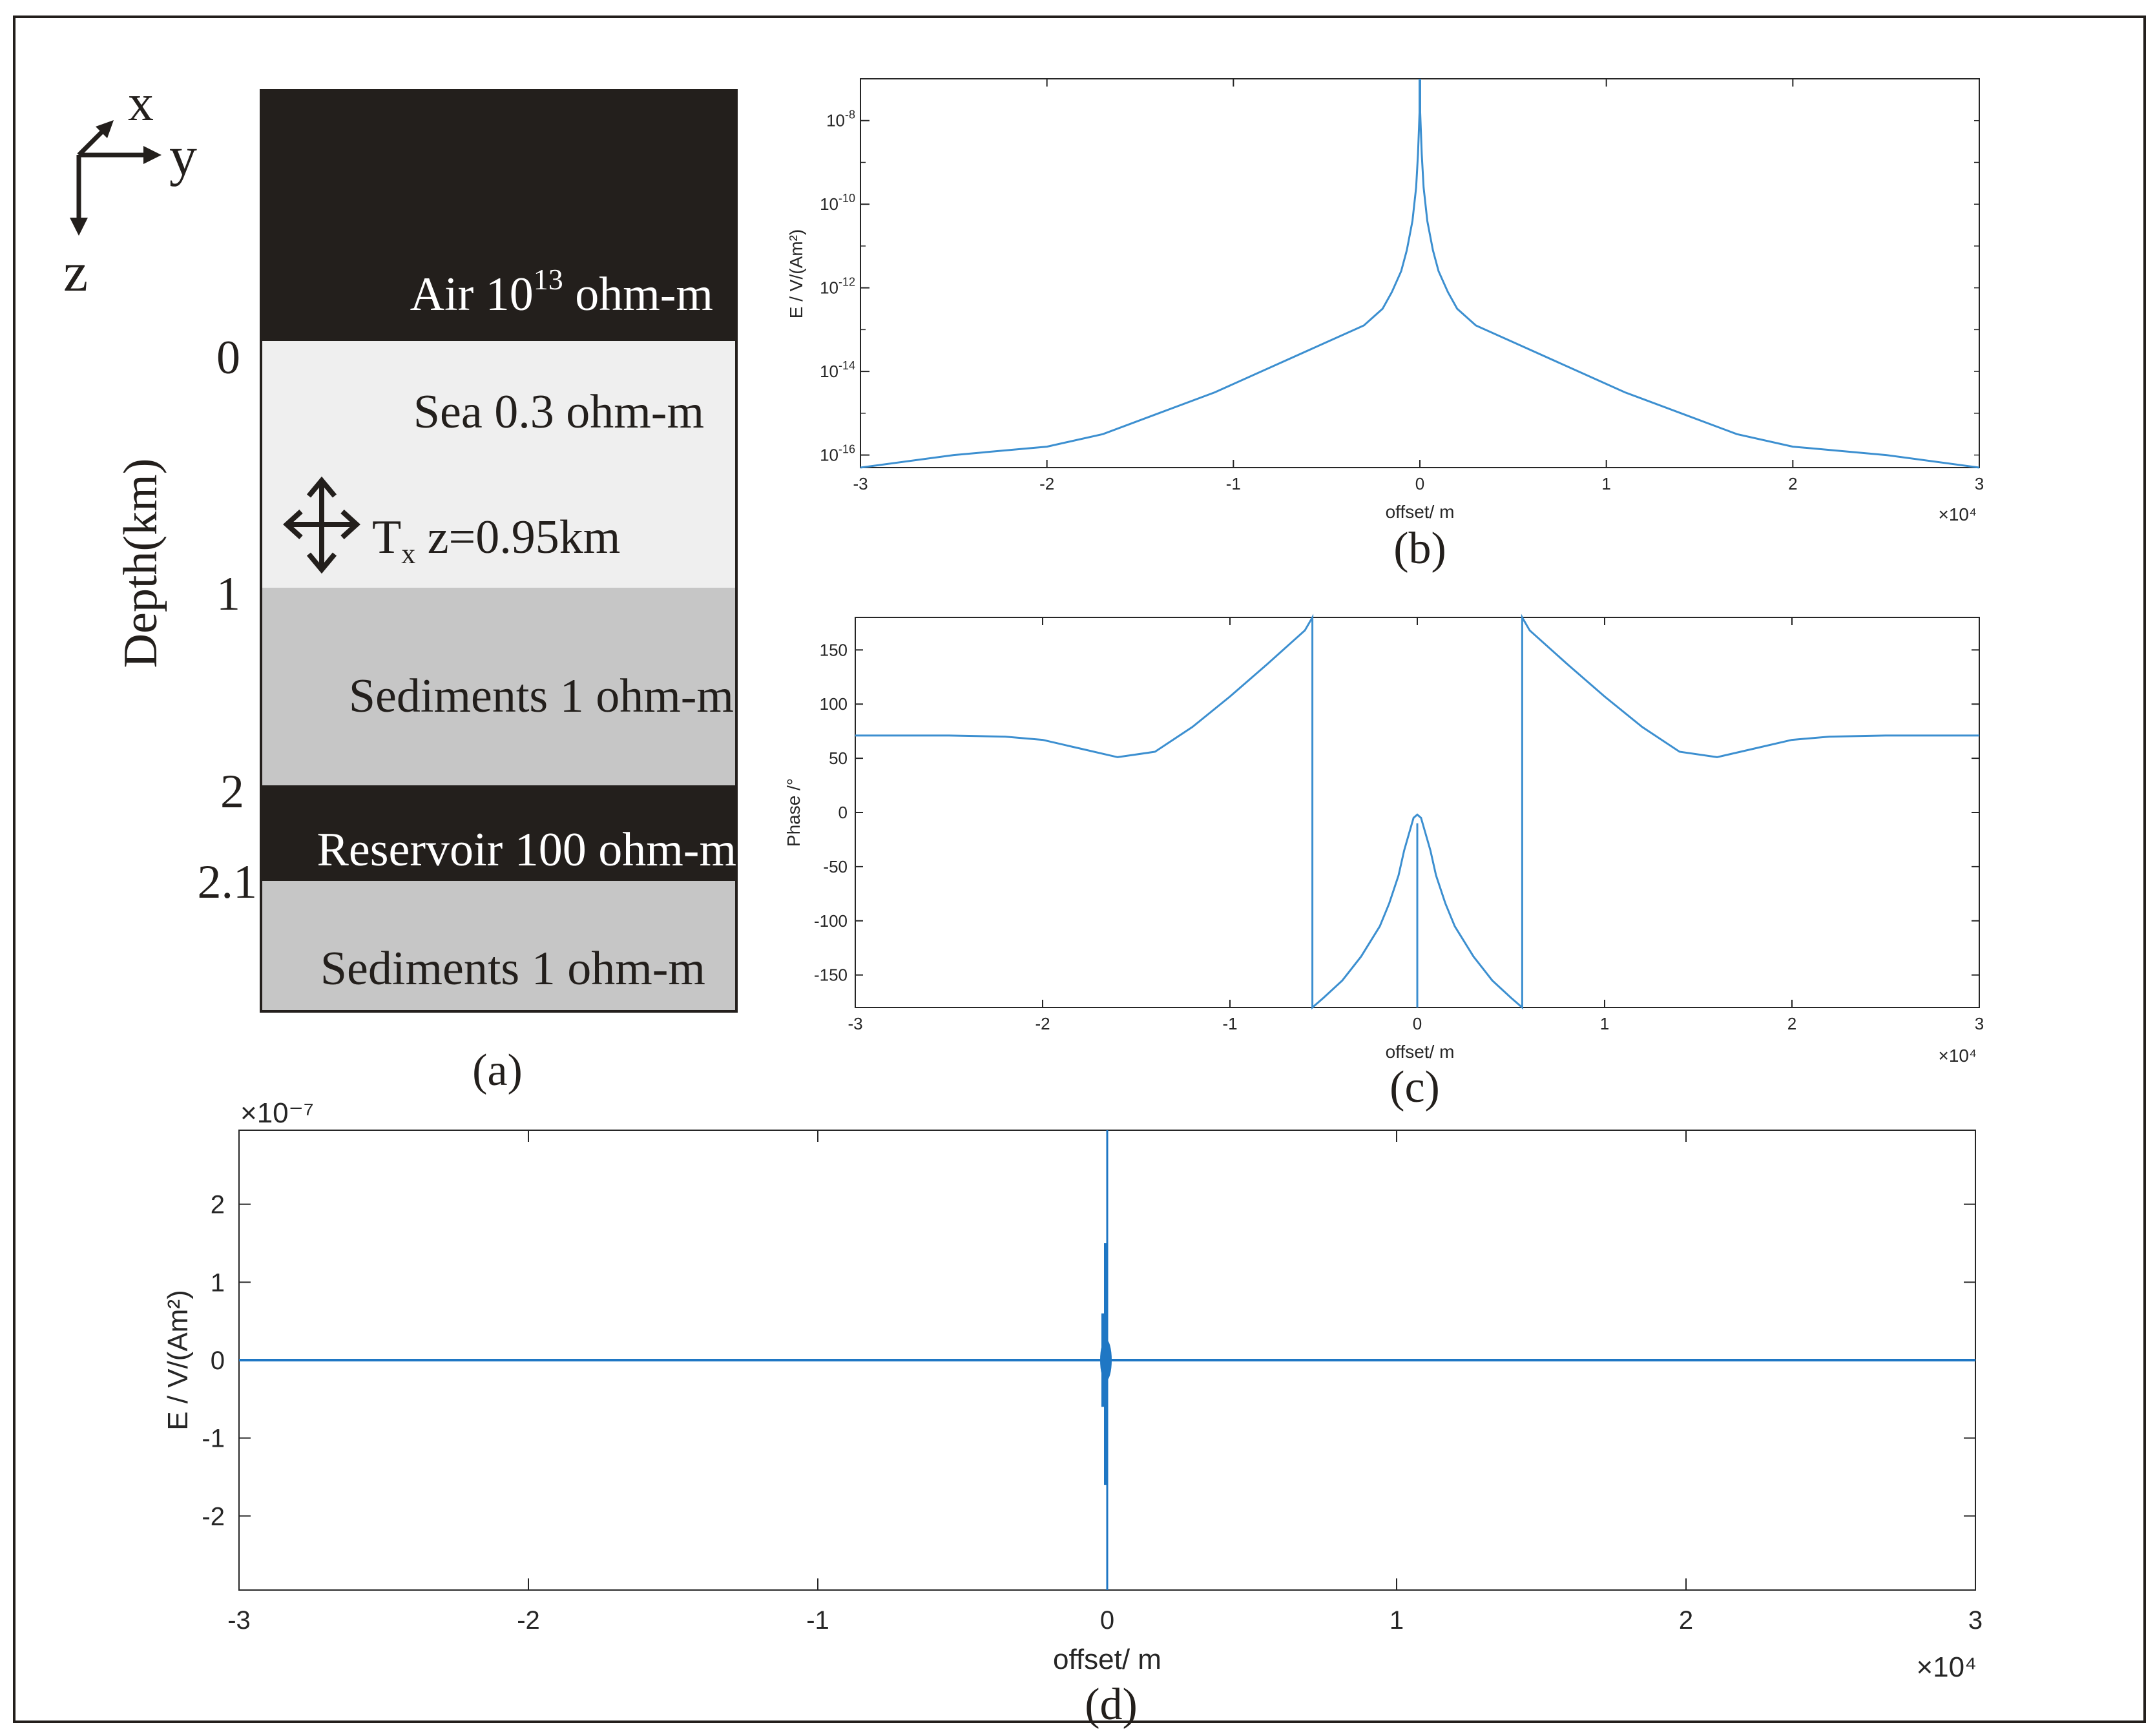  I want to click on chart-c-series-line, so click(1417, 812).